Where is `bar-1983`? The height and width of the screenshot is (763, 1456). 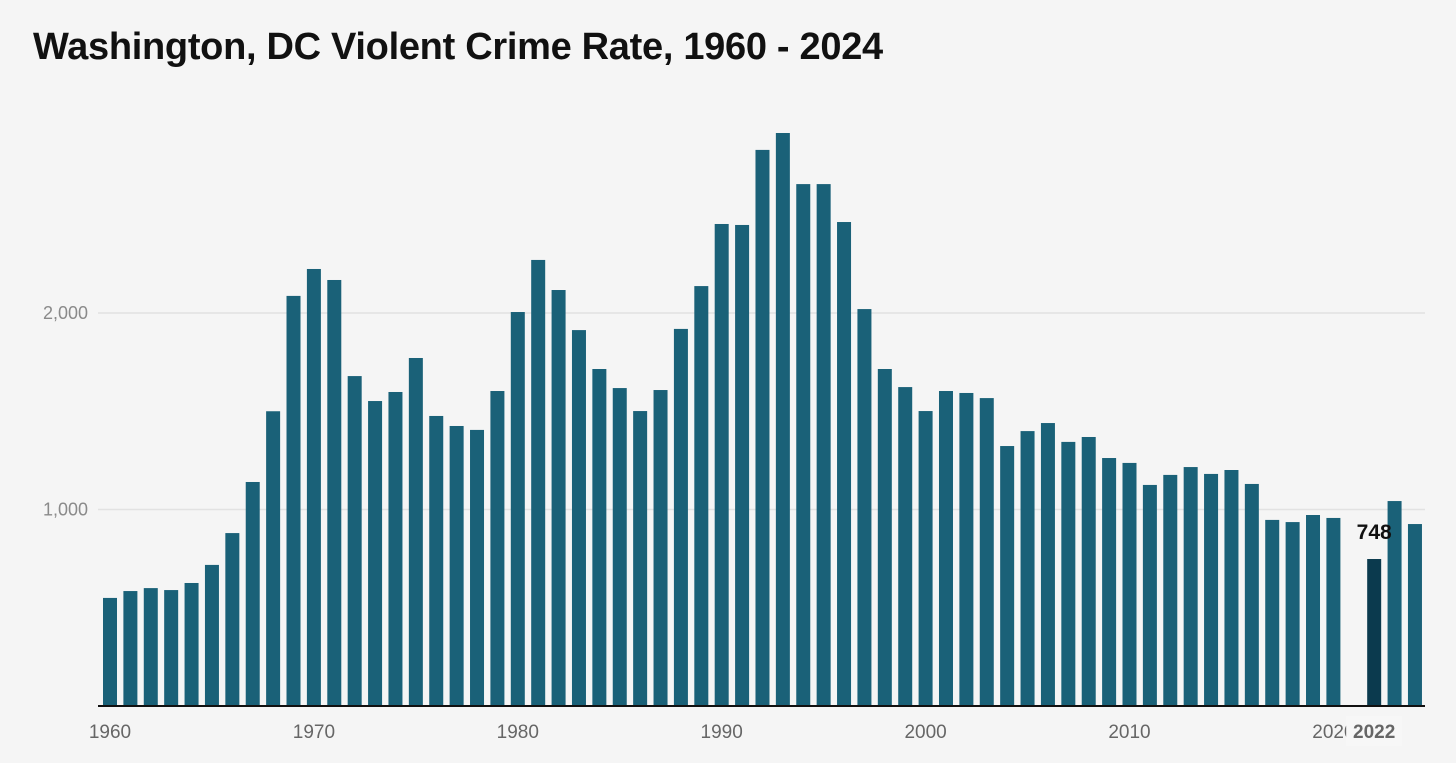 bar-1983 is located at coordinates (578, 518).